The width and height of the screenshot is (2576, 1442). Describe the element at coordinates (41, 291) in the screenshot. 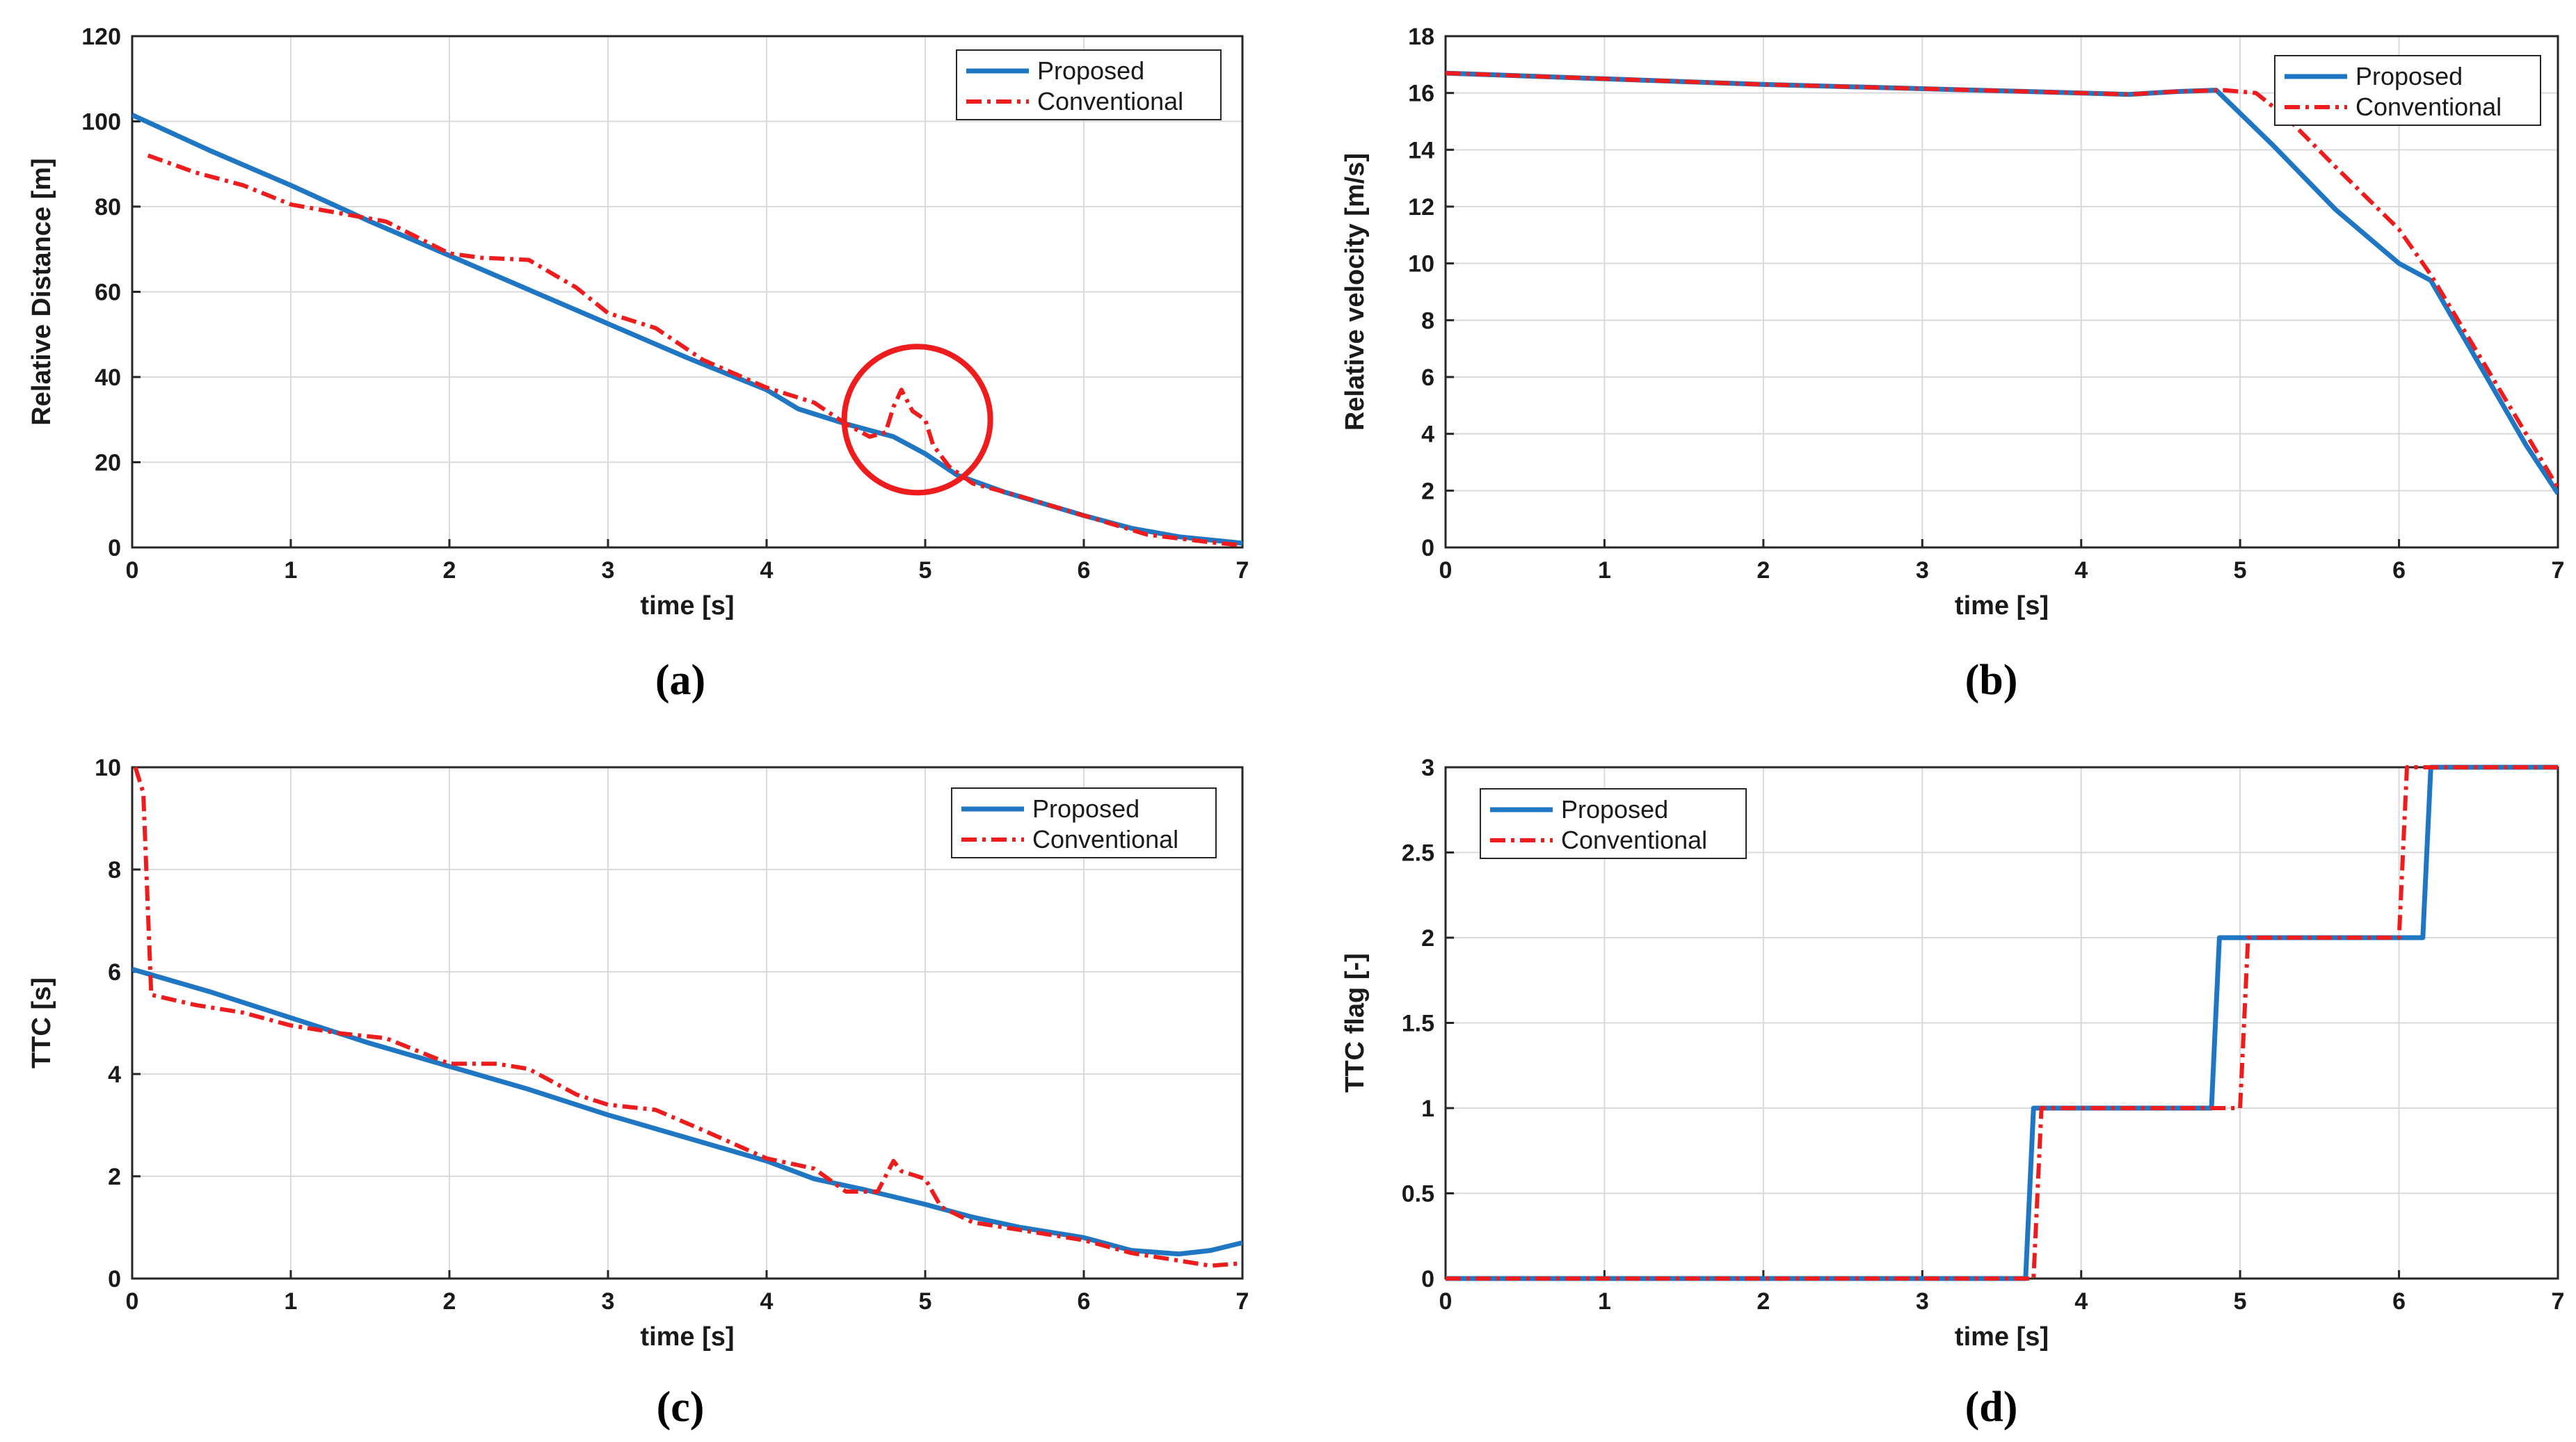

I see `y-axis-label: Relative Distance [m]` at that location.